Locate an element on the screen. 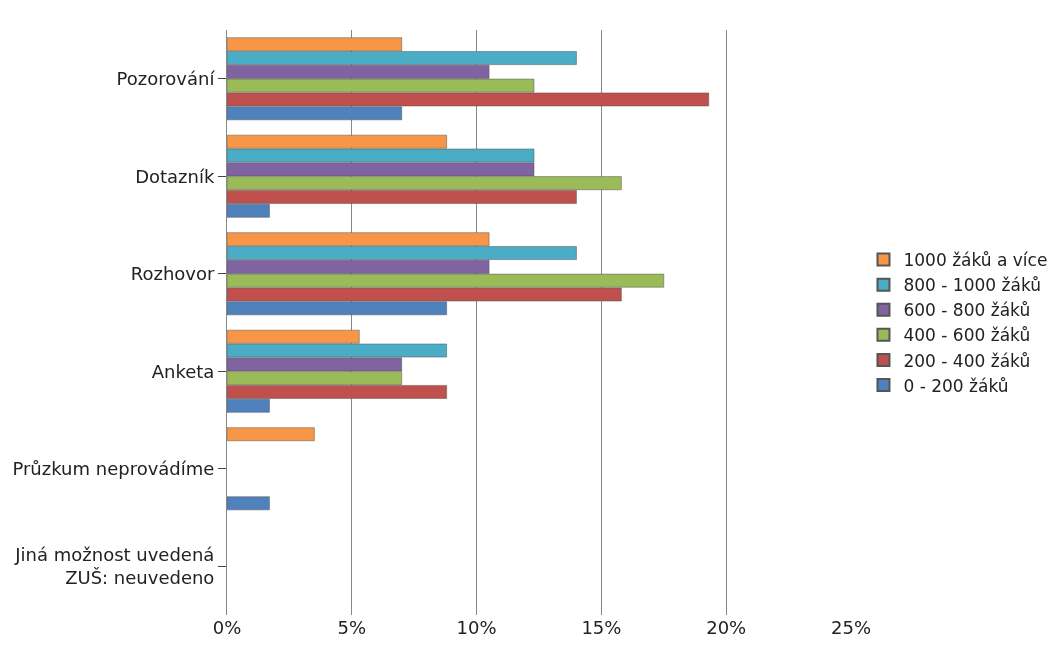 This screenshot has height=655, width=1064. y-tick-label: Pozorování is located at coordinates (166, 79).